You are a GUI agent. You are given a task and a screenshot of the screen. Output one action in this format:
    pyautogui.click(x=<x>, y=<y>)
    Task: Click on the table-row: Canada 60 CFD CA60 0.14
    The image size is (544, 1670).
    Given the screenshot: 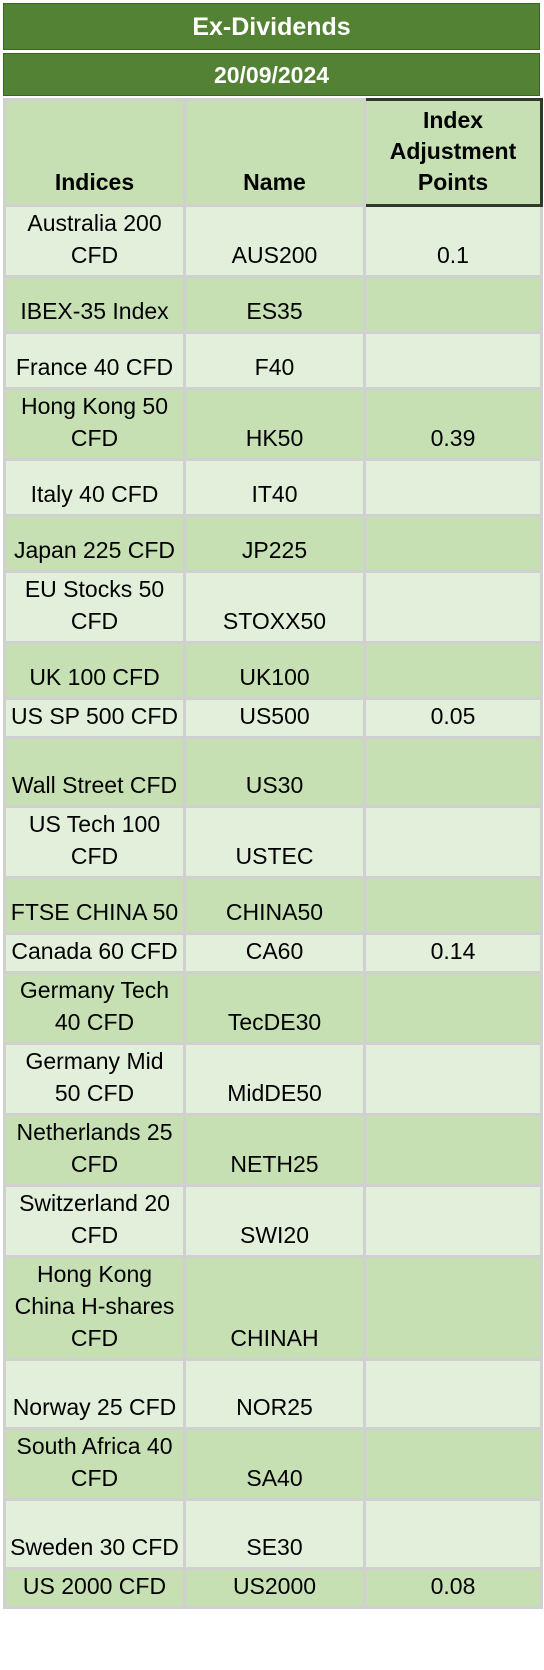 What is the action you would take?
    pyautogui.click(x=273, y=953)
    